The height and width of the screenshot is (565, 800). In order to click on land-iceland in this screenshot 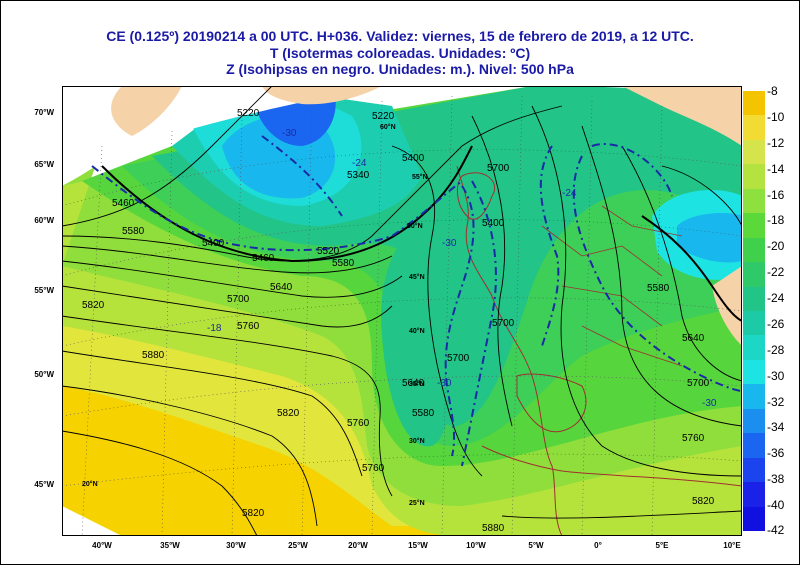, I will do `click(322, 95)`.